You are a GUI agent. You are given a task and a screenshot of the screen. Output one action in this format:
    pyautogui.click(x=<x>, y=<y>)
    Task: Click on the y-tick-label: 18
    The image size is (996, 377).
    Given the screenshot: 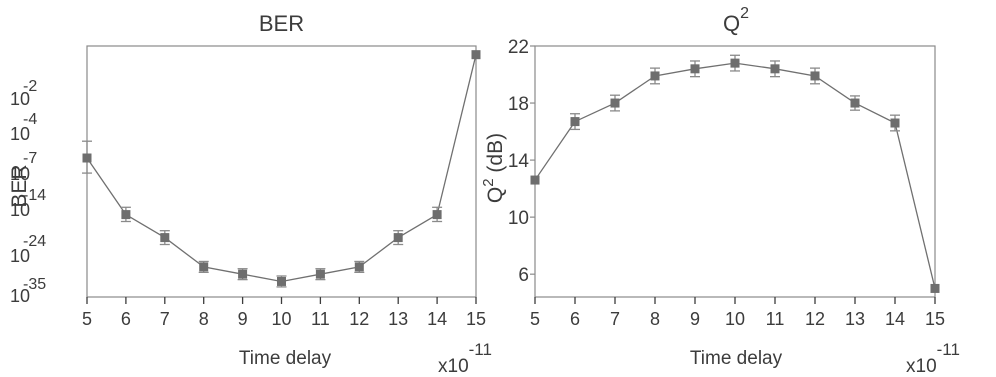 What is the action you would take?
    pyautogui.click(x=518, y=104)
    